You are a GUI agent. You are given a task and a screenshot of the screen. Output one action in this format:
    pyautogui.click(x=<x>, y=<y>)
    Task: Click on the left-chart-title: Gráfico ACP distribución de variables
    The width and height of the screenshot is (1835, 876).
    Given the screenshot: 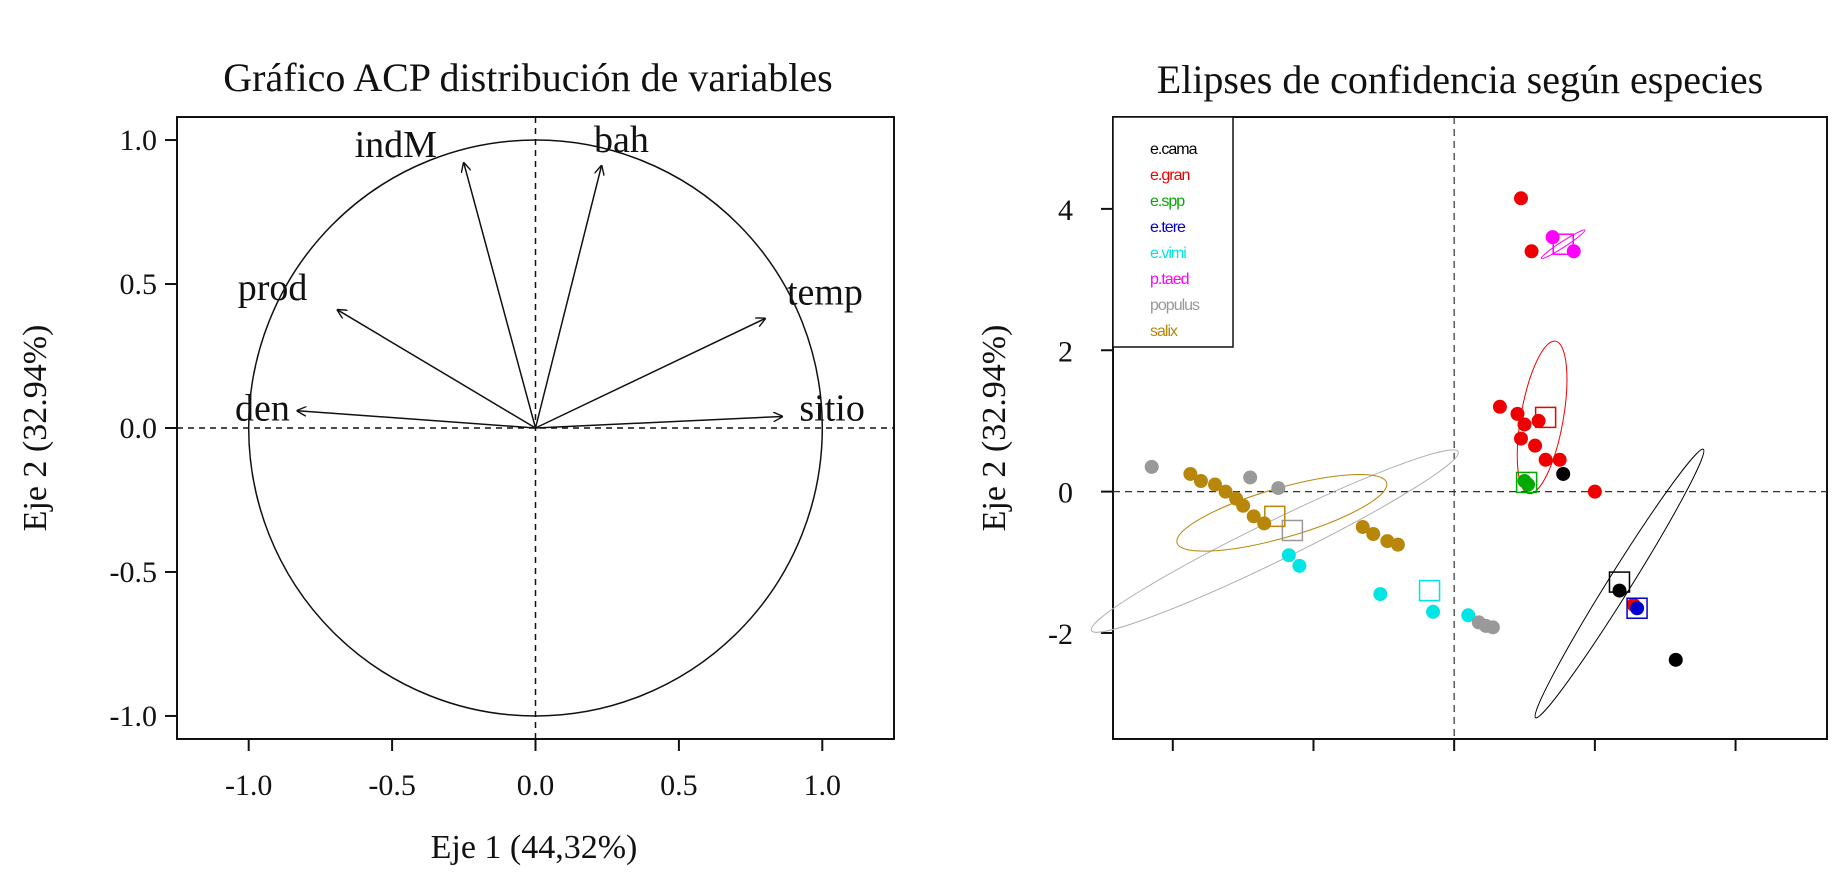 What is the action you would take?
    pyautogui.click(x=528, y=77)
    